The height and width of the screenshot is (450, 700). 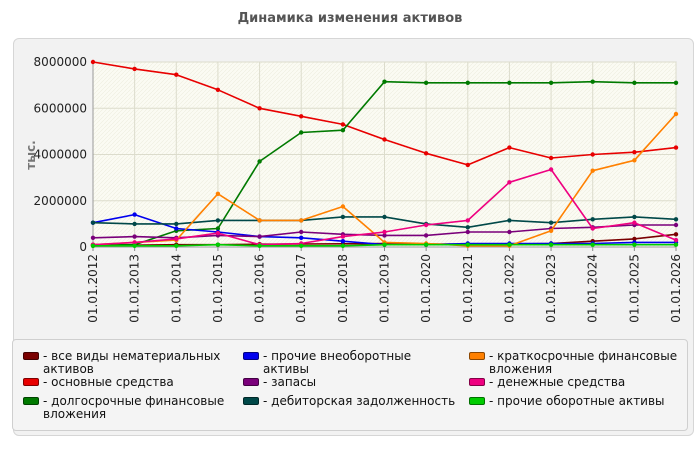 I want to click on y-tick-label: 4000000, so click(x=60, y=155).